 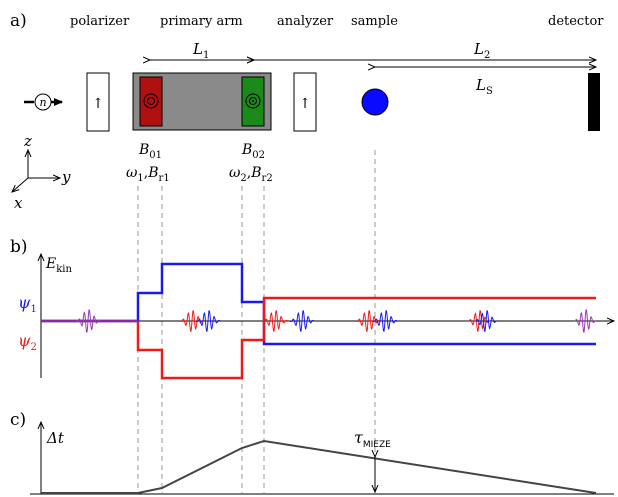 I want to click on coil-1-rotation-inner, so click(x=151, y=101).